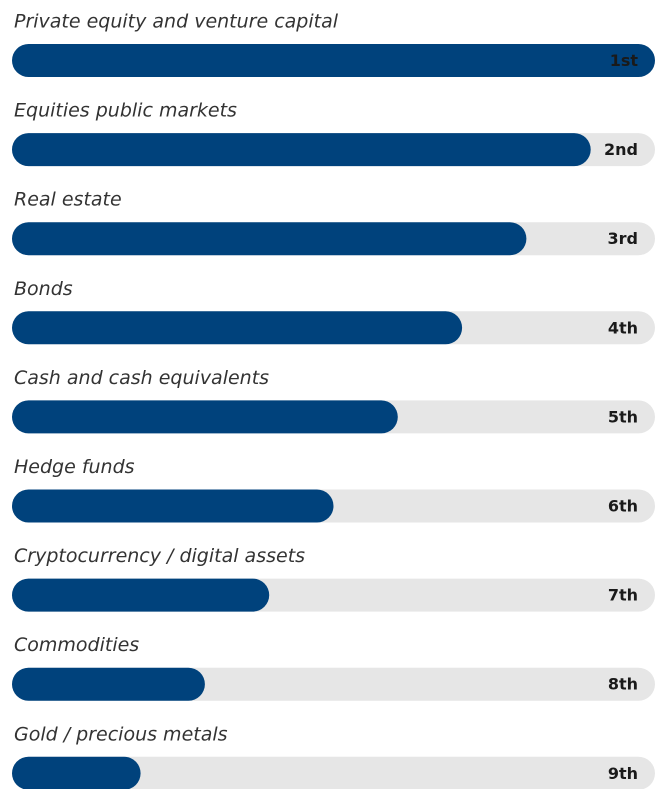  Describe the element at coordinates (623, 506) in the screenshot. I see `rank-label: 6th` at that location.